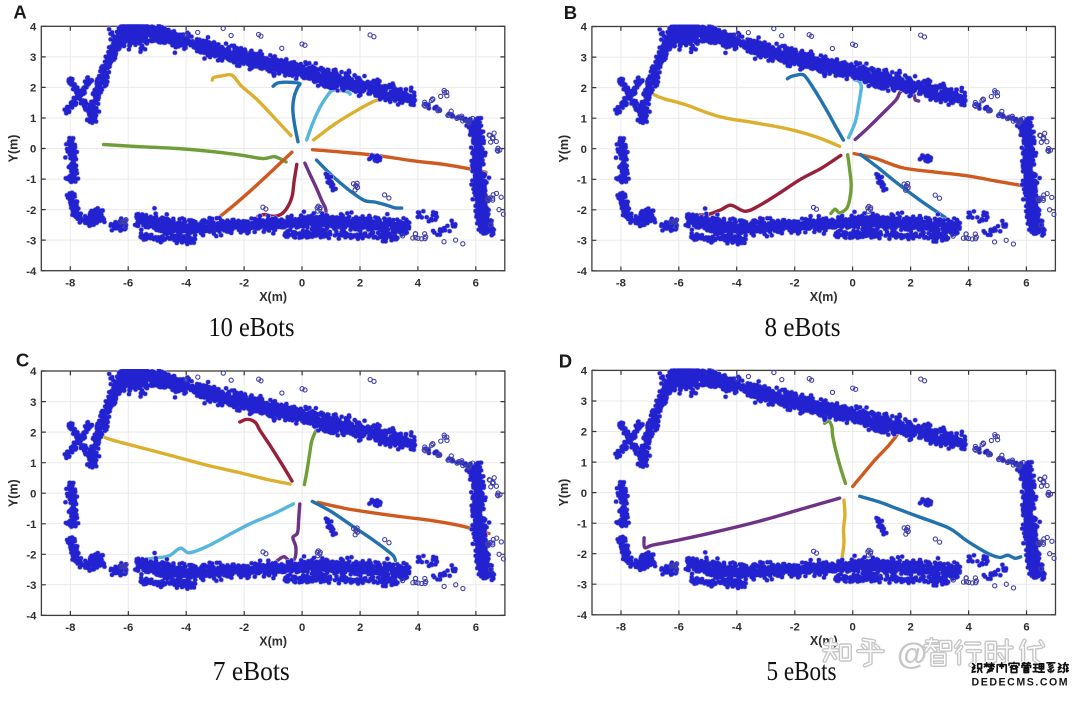  I want to click on svg-text: D, so click(565, 360).